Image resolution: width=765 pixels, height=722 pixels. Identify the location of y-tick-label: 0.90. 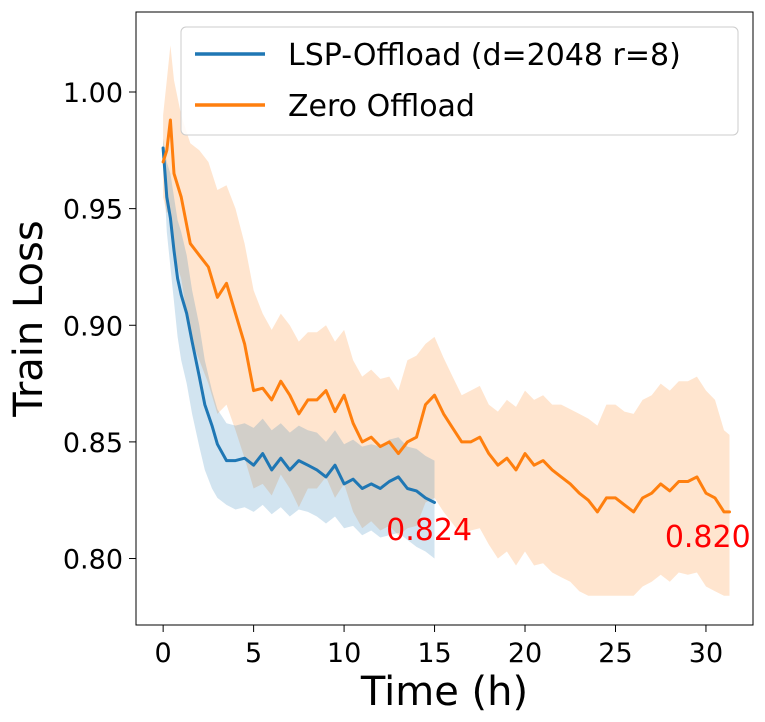
(93, 326).